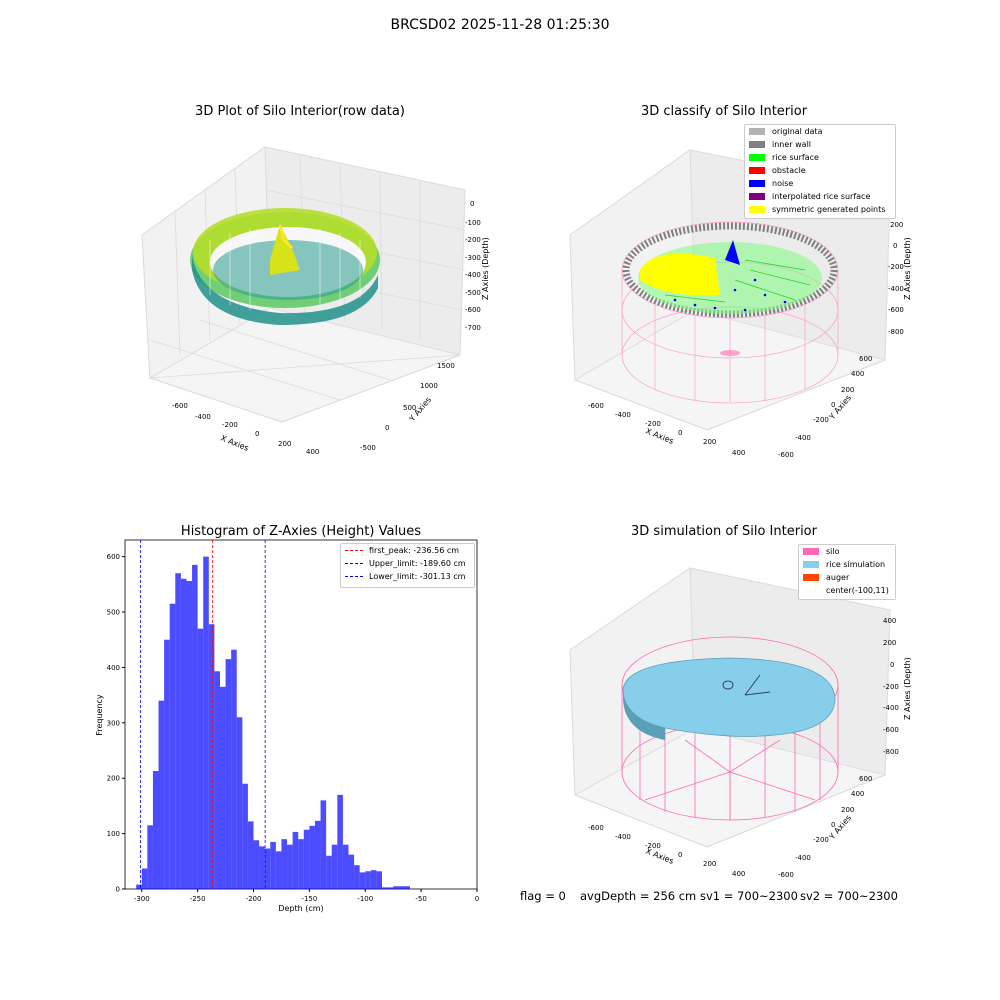  Describe the element at coordinates (820, 183) in the screenshot. I see `classify-legend-item: noise` at that location.